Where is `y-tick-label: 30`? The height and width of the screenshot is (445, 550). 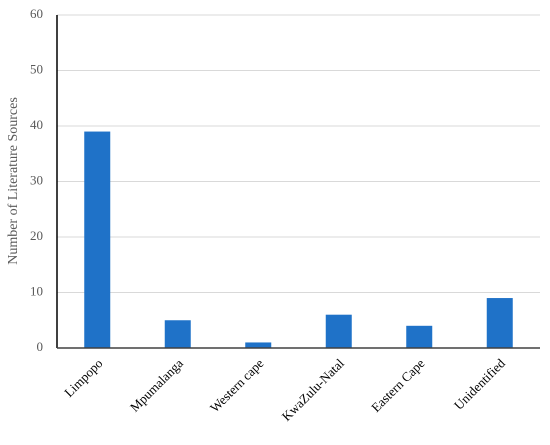 y-tick-label: 30 is located at coordinates (36, 179).